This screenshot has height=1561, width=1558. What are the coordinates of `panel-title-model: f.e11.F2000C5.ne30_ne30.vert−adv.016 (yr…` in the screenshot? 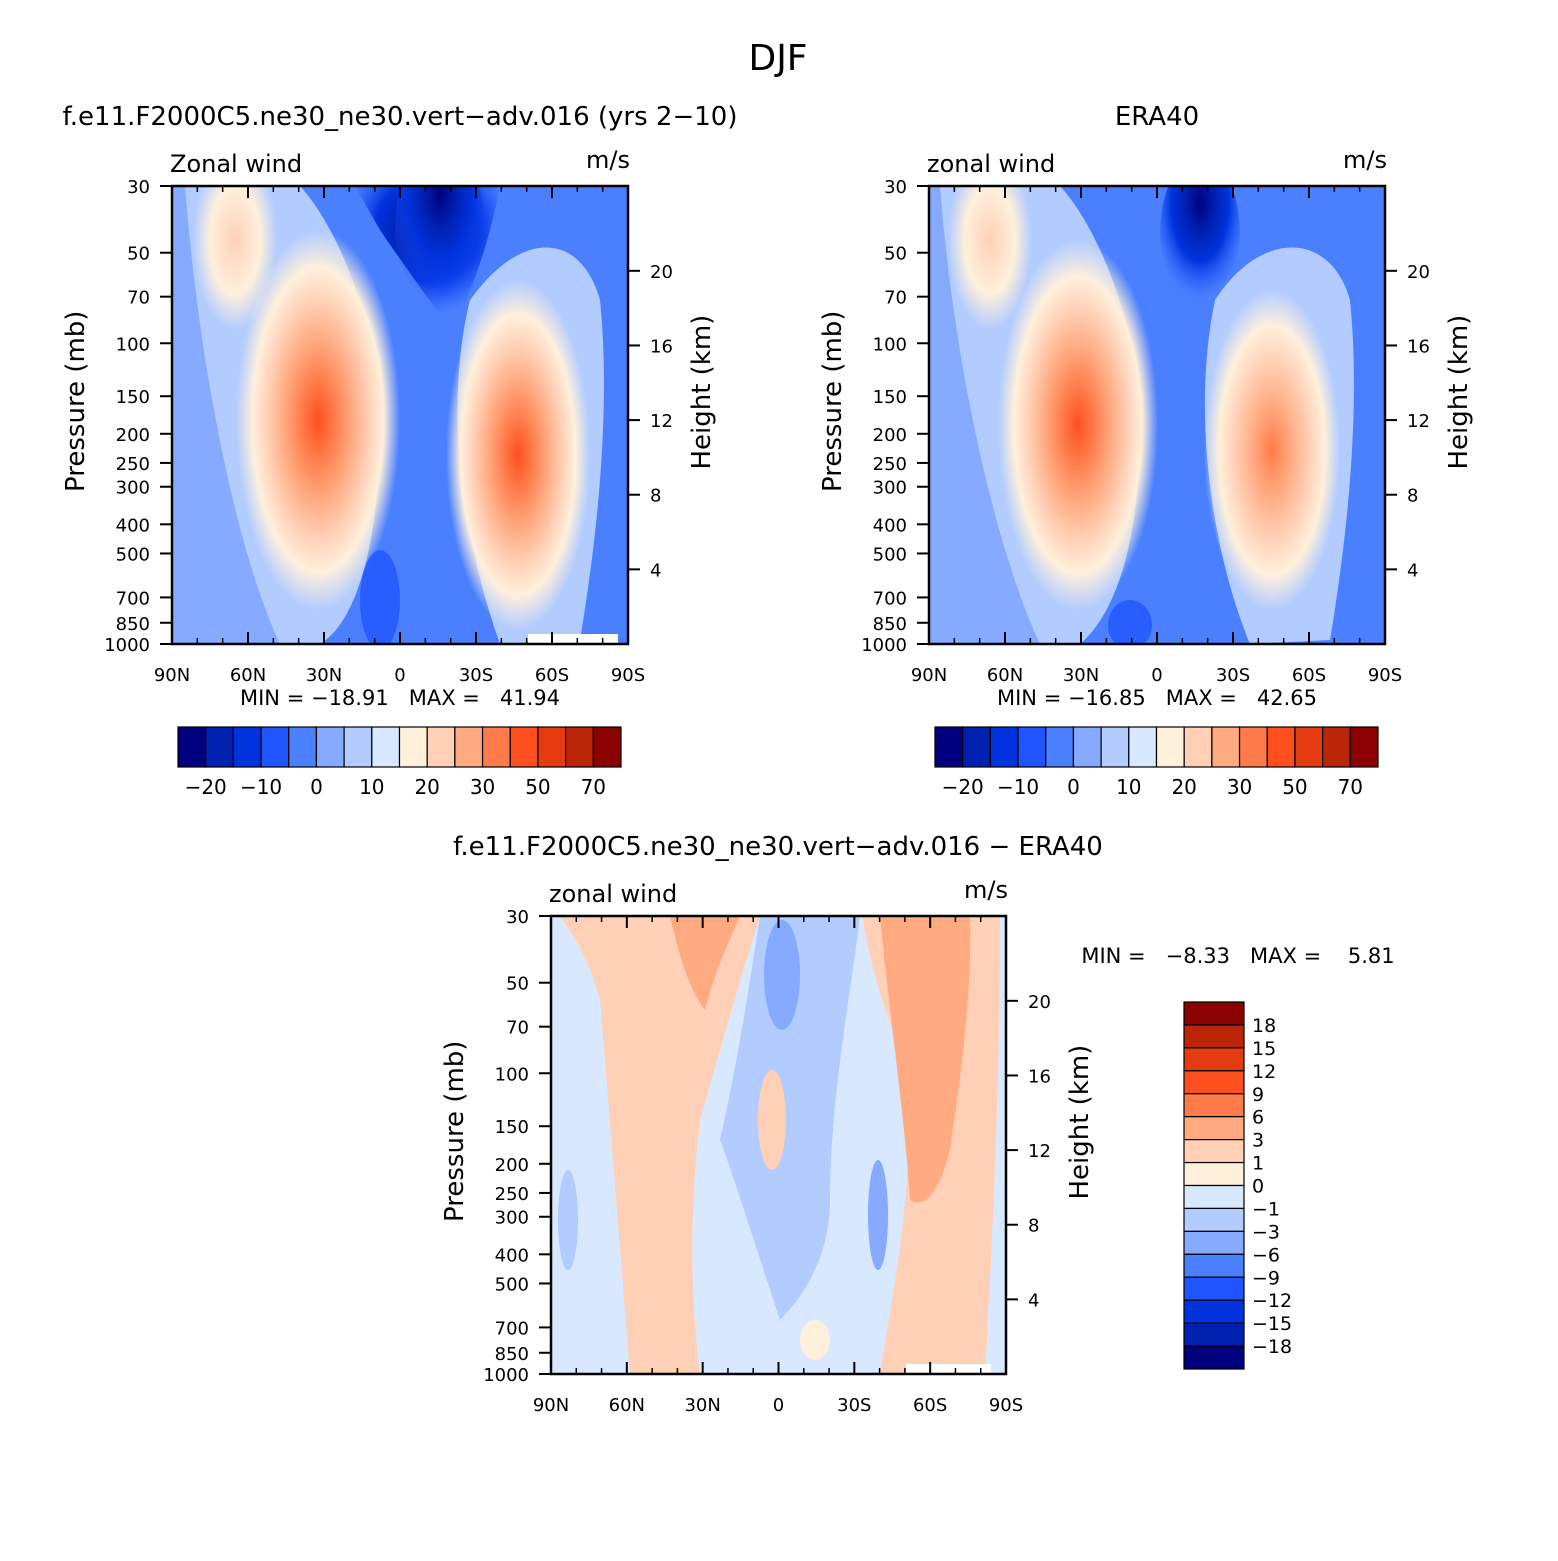 It's located at (400, 117).